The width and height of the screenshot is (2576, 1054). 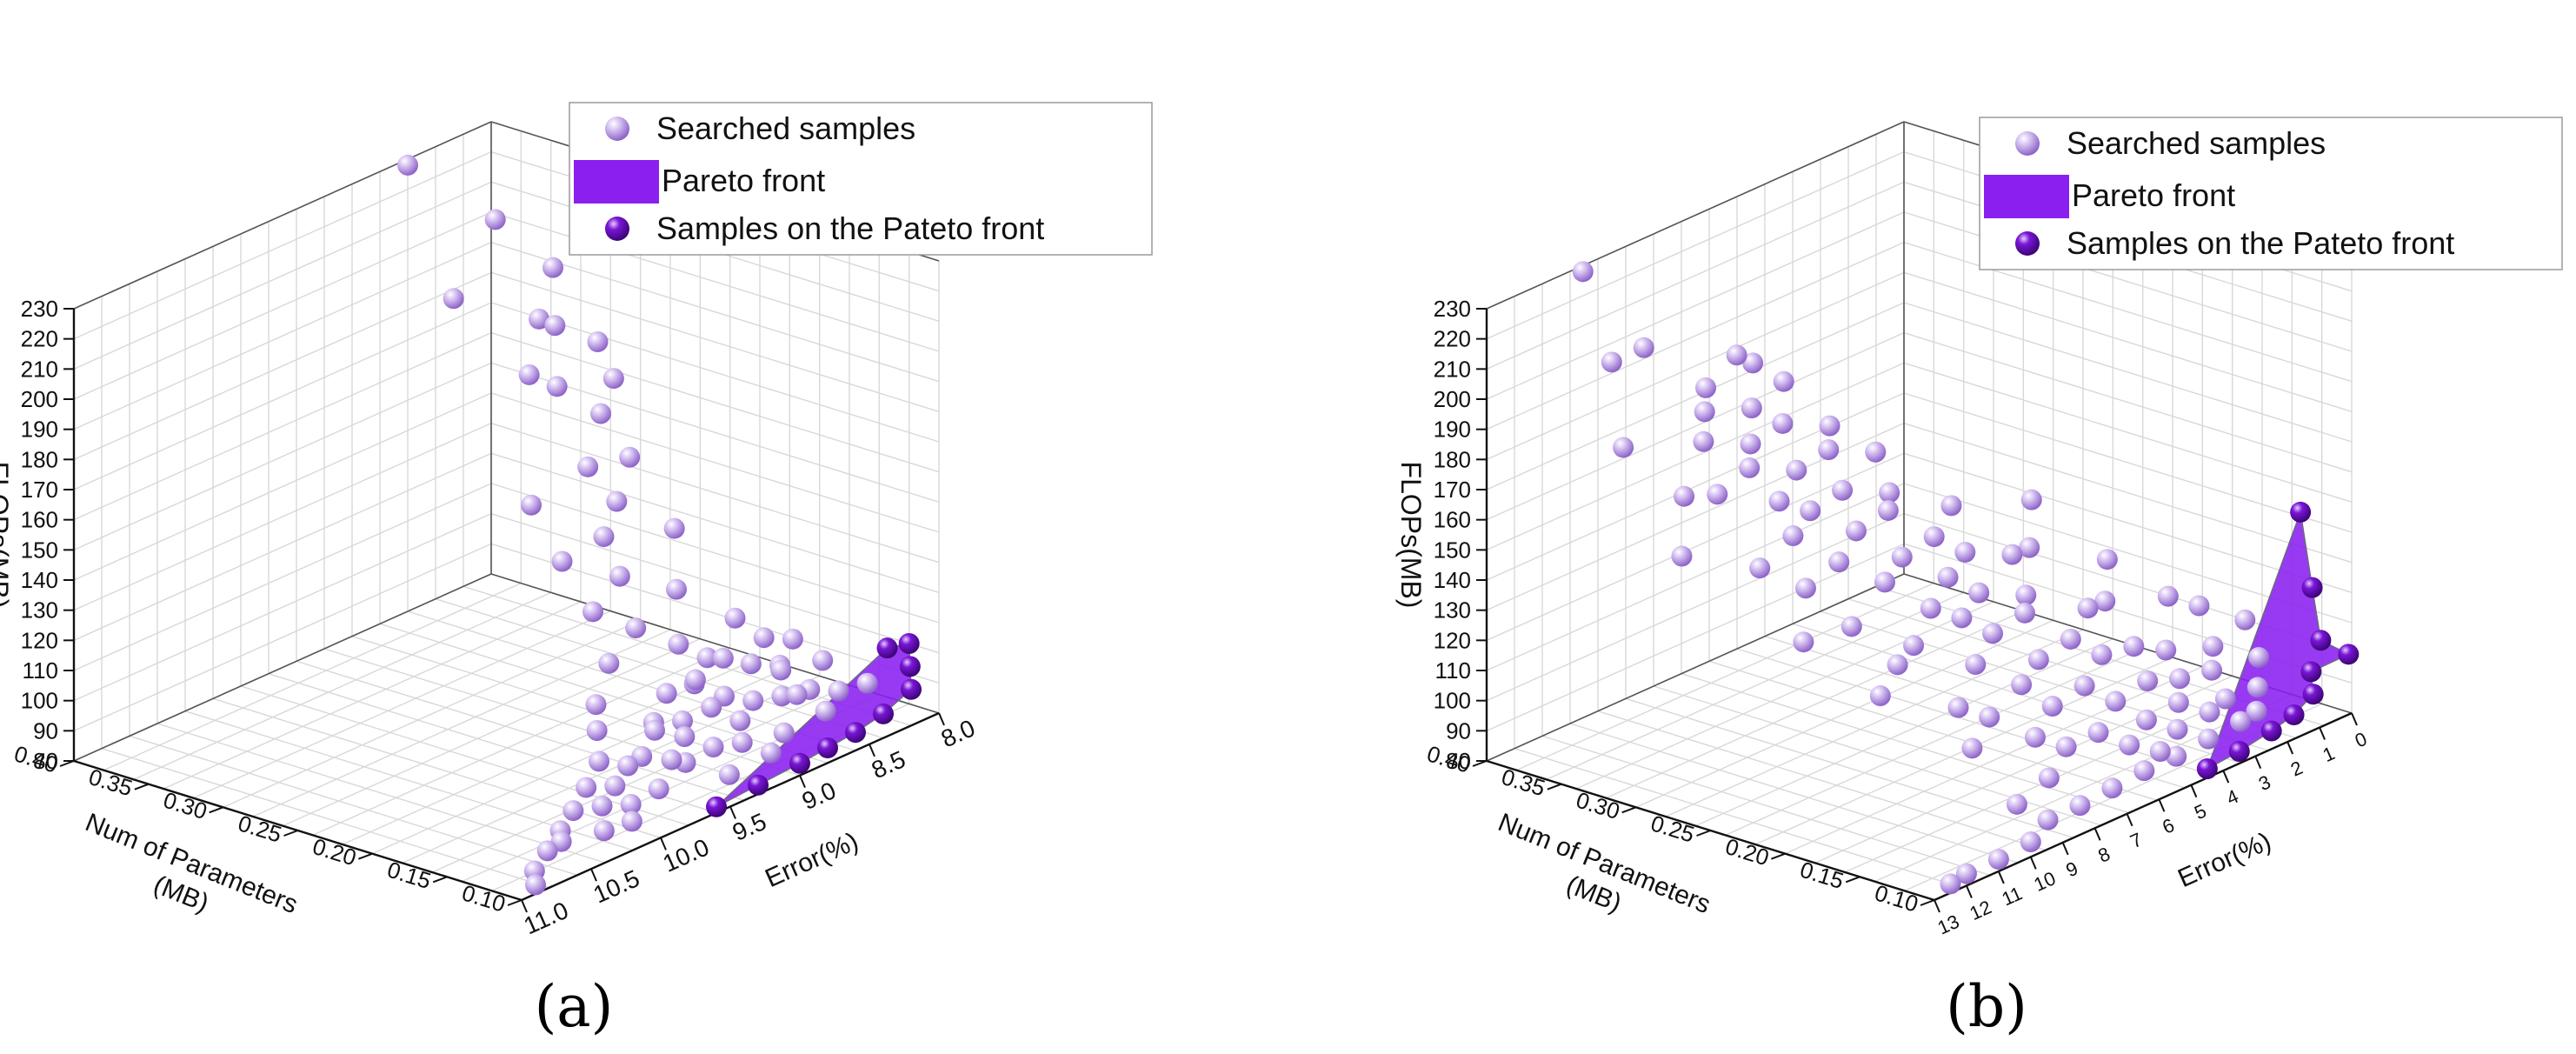 I want to click on legend-pareto-label: Pareto front, so click(x=2153, y=195).